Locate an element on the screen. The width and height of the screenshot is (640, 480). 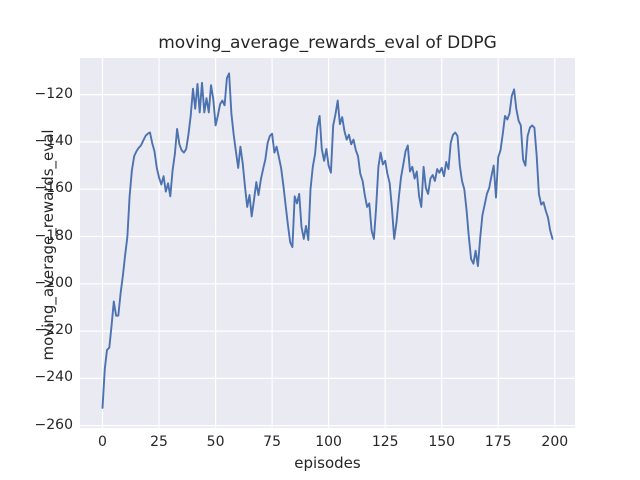
y-tick-label: −180 is located at coordinates (53, 235).